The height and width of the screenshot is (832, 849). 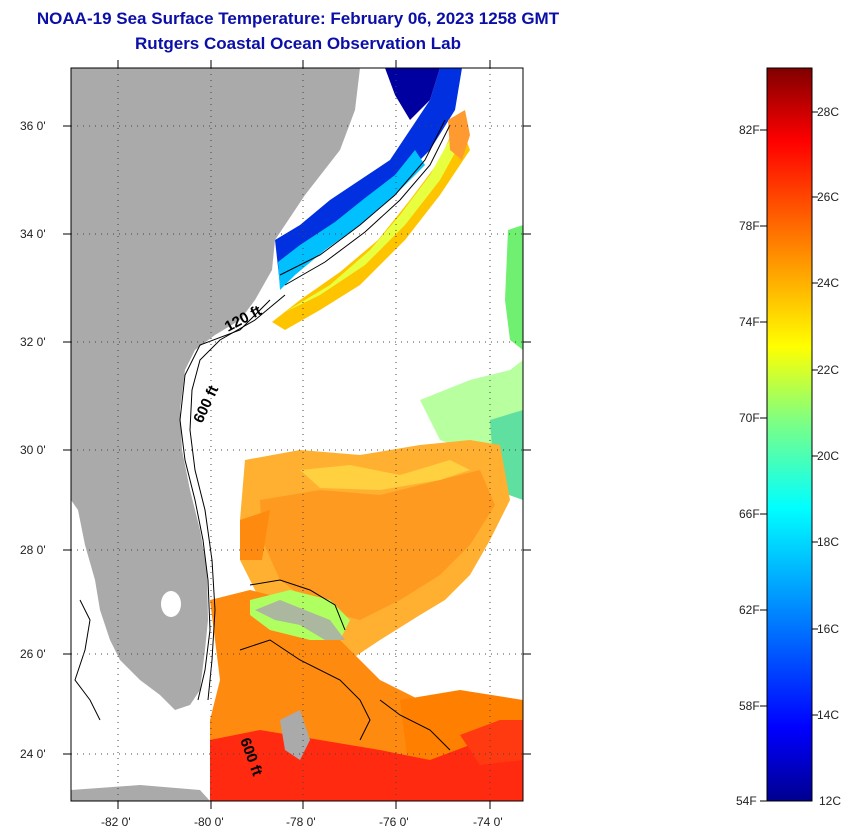 What do you see at coordinates (828, 112) in the screenshot?
I see `colorbar-c-label: 28C` at bounding box center [828, 112].